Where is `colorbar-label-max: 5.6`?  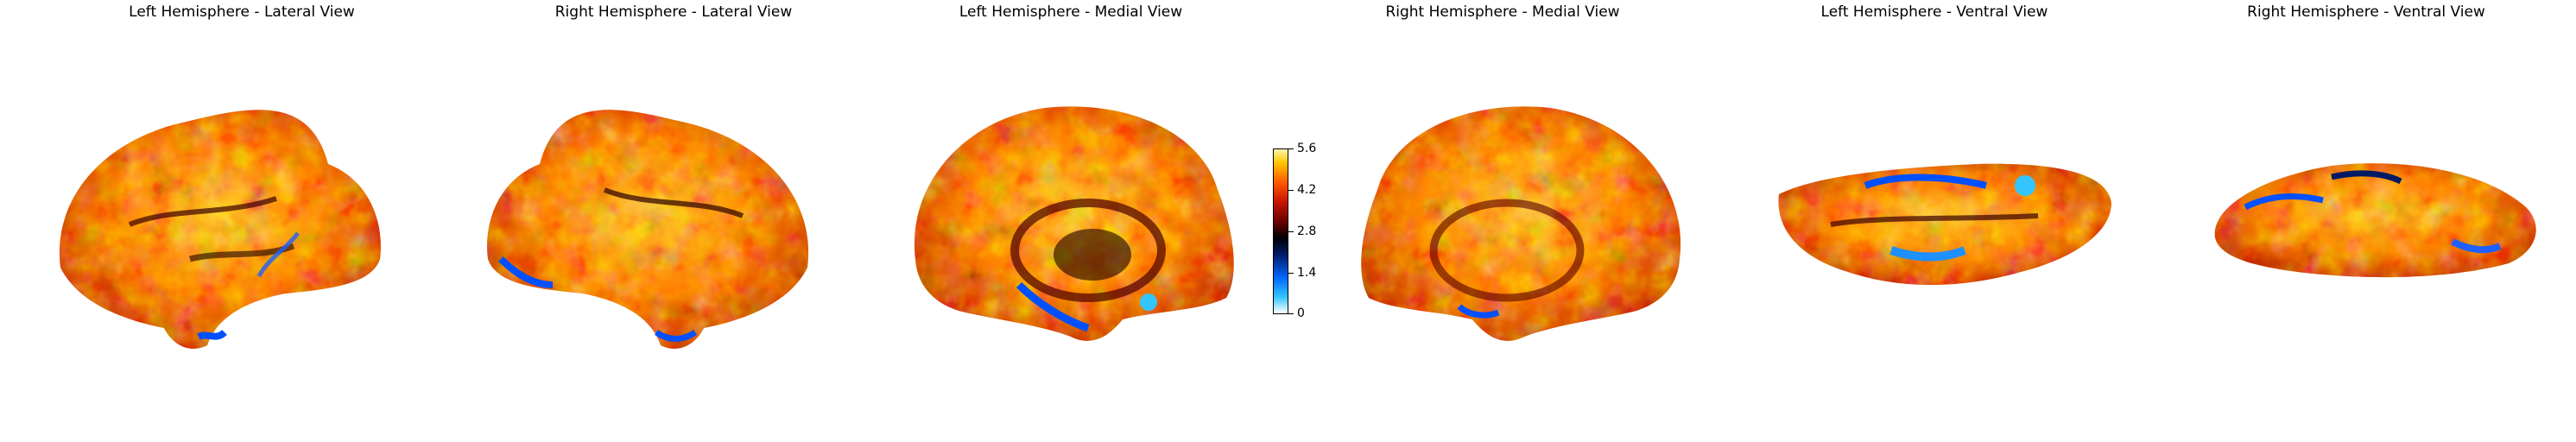 colorbar-label-max: 5.6 is located at coordinates (1307, 148).